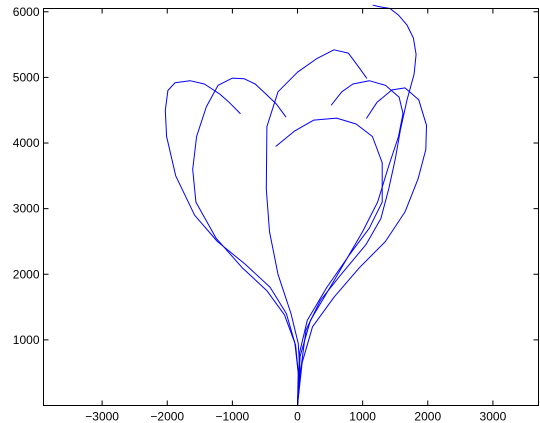 This screenshot has width=540, height=423. I want to click on x-tick-label: −2000, so click(167, 416).